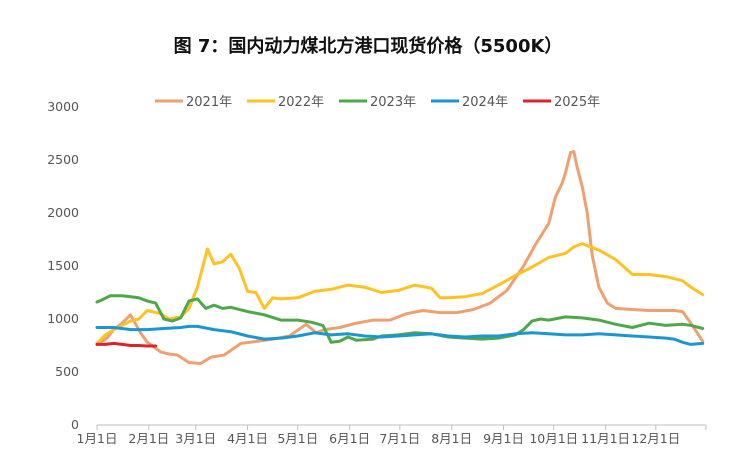  I want to click on x-tick-label: 2月1日, so click(148, 438).